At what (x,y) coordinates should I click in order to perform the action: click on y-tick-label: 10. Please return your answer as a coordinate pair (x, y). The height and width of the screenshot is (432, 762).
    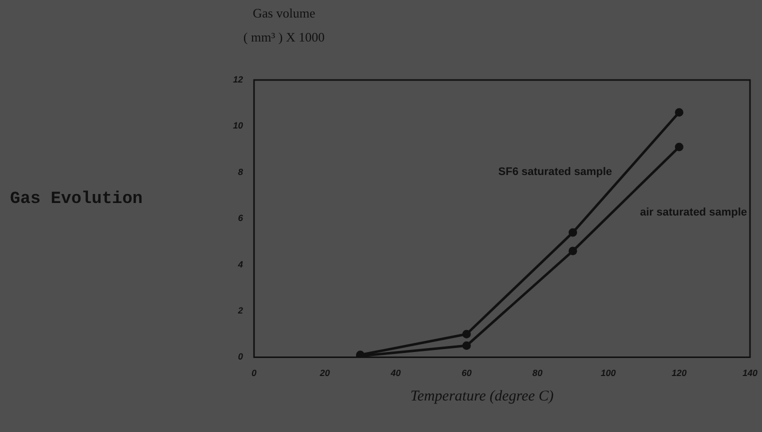
    Looking at the image, I should click on (238, 125).